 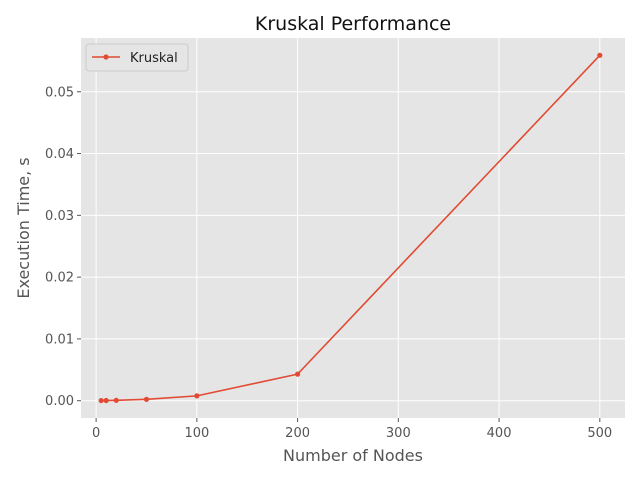 I want to click on y-axis-title: Execution Time, s, so click(x=23, y=227).